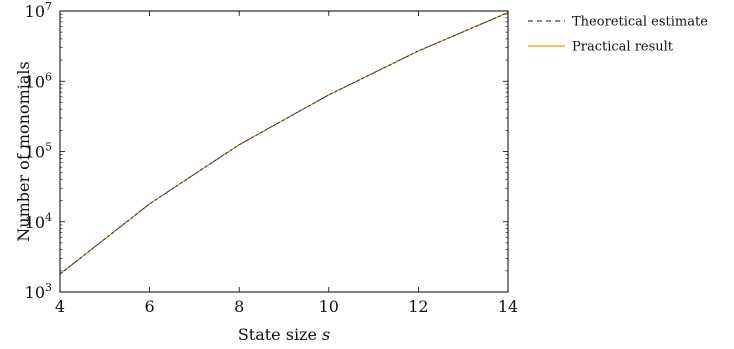 This screenshot has height=349, width=734. What do you see at coordinates (23, 151) in the screenshot?
I see `y-axis-title: Number of monomials` at bounding box center [23, 151].